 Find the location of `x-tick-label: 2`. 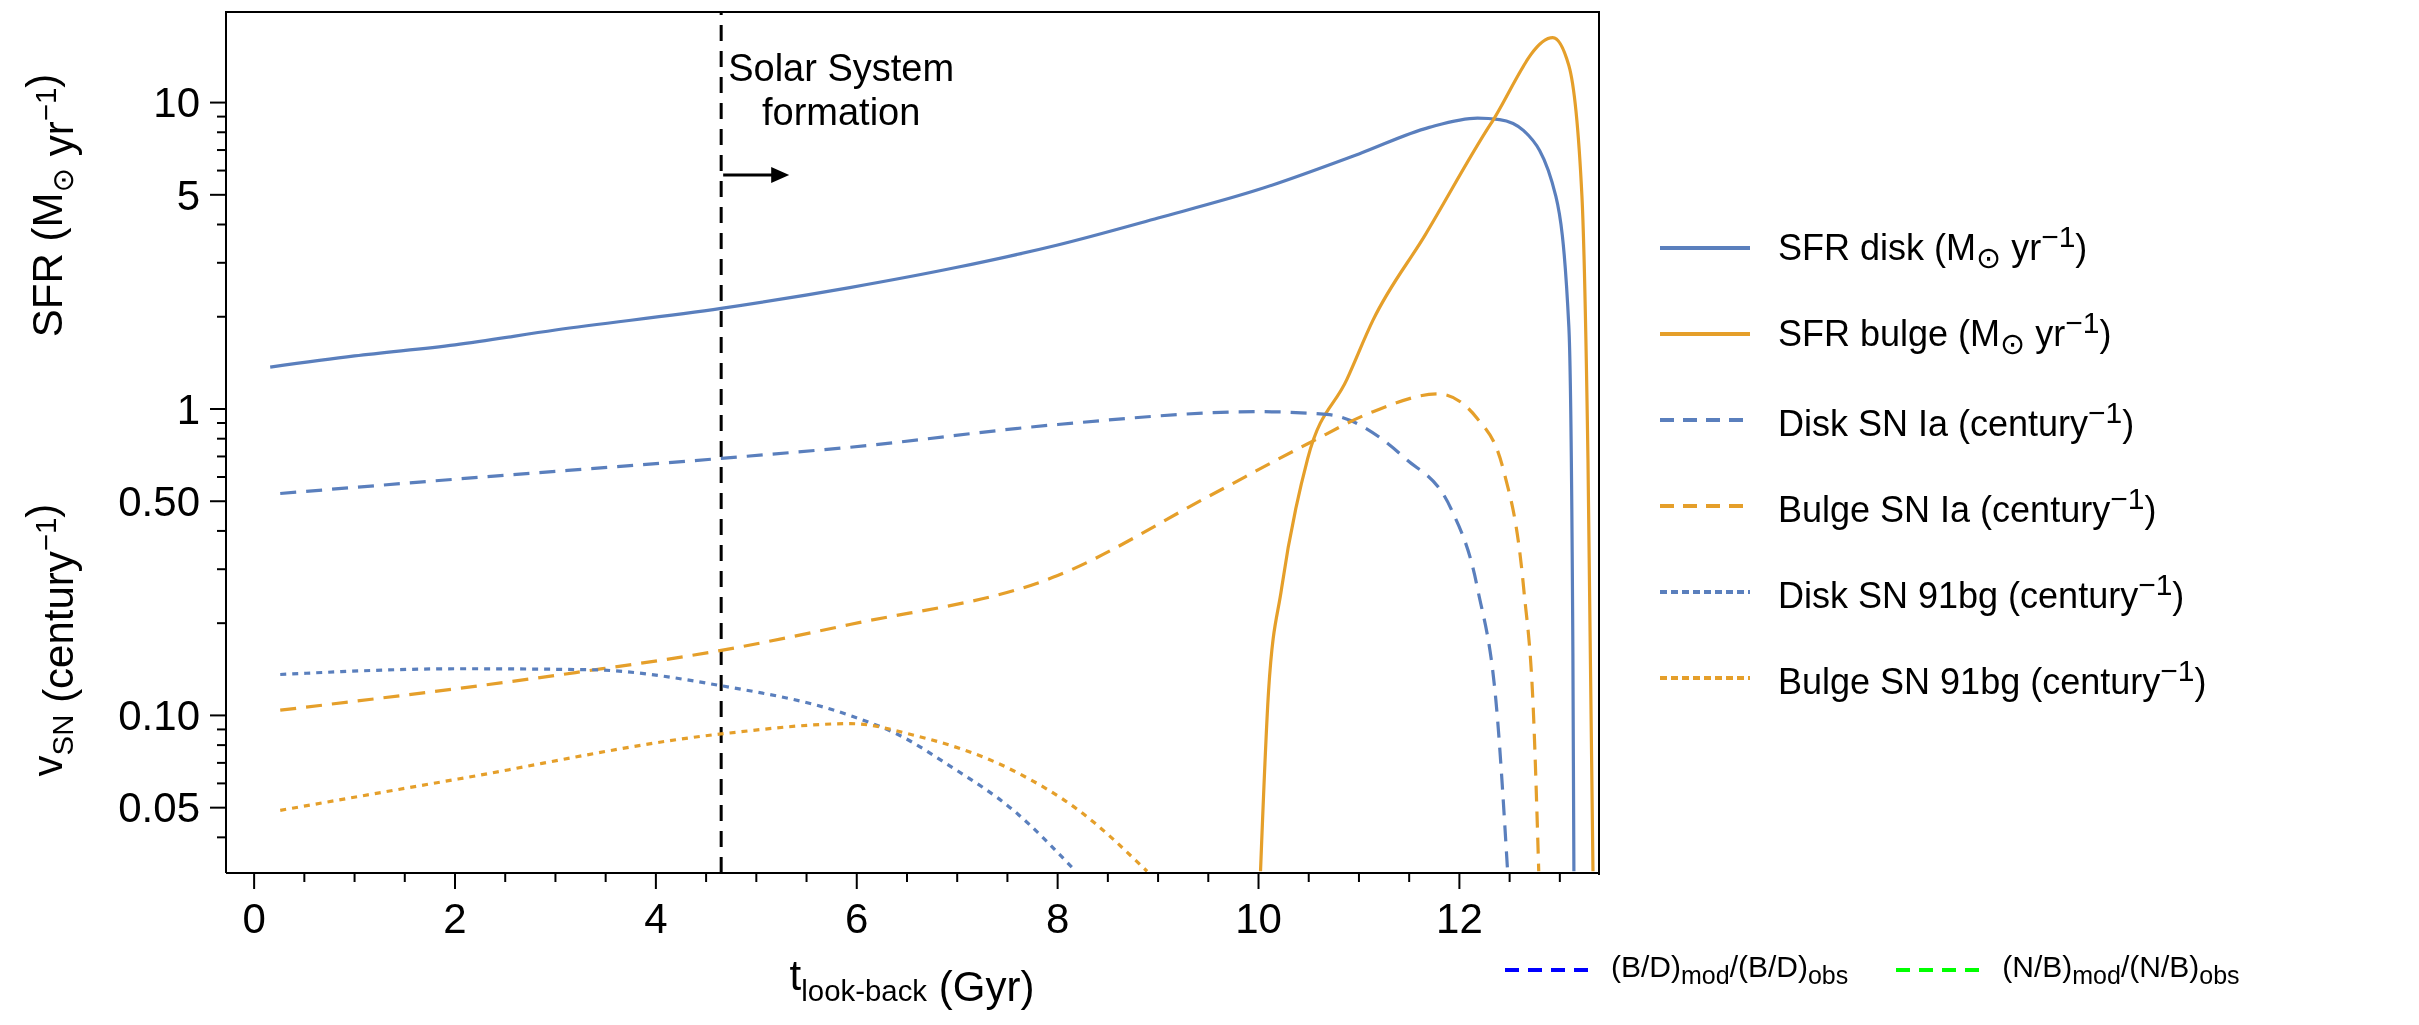

x-tick-label: 2 is located at coordinates (455, 918).